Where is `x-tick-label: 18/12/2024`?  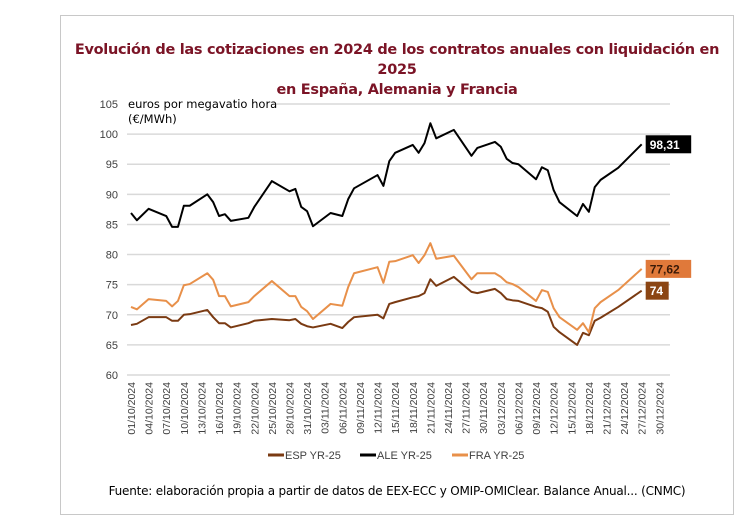 x-tick-label: 18/12/2024 is located at coordinates (590, 408).